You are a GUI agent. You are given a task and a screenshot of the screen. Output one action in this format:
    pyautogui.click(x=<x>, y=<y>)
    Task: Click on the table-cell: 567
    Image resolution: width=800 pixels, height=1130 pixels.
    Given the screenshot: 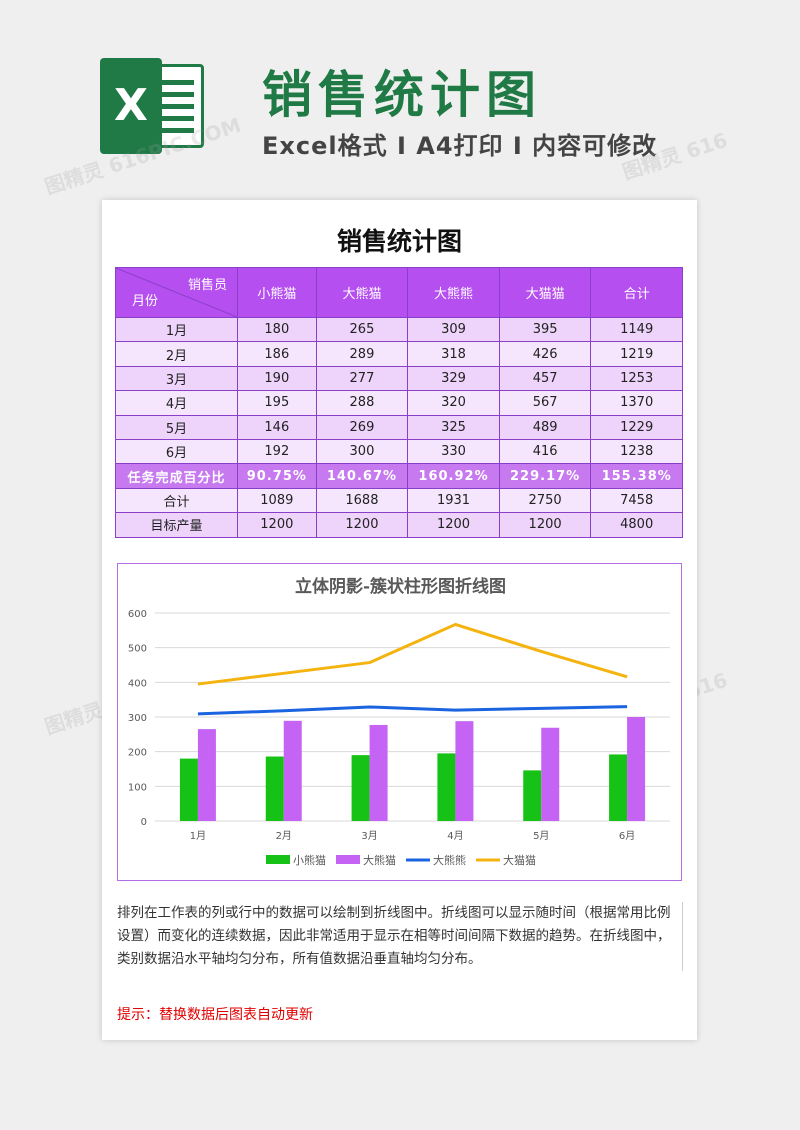 What is the action you would take?
    pyautogui.click(x=545, y=403)
    